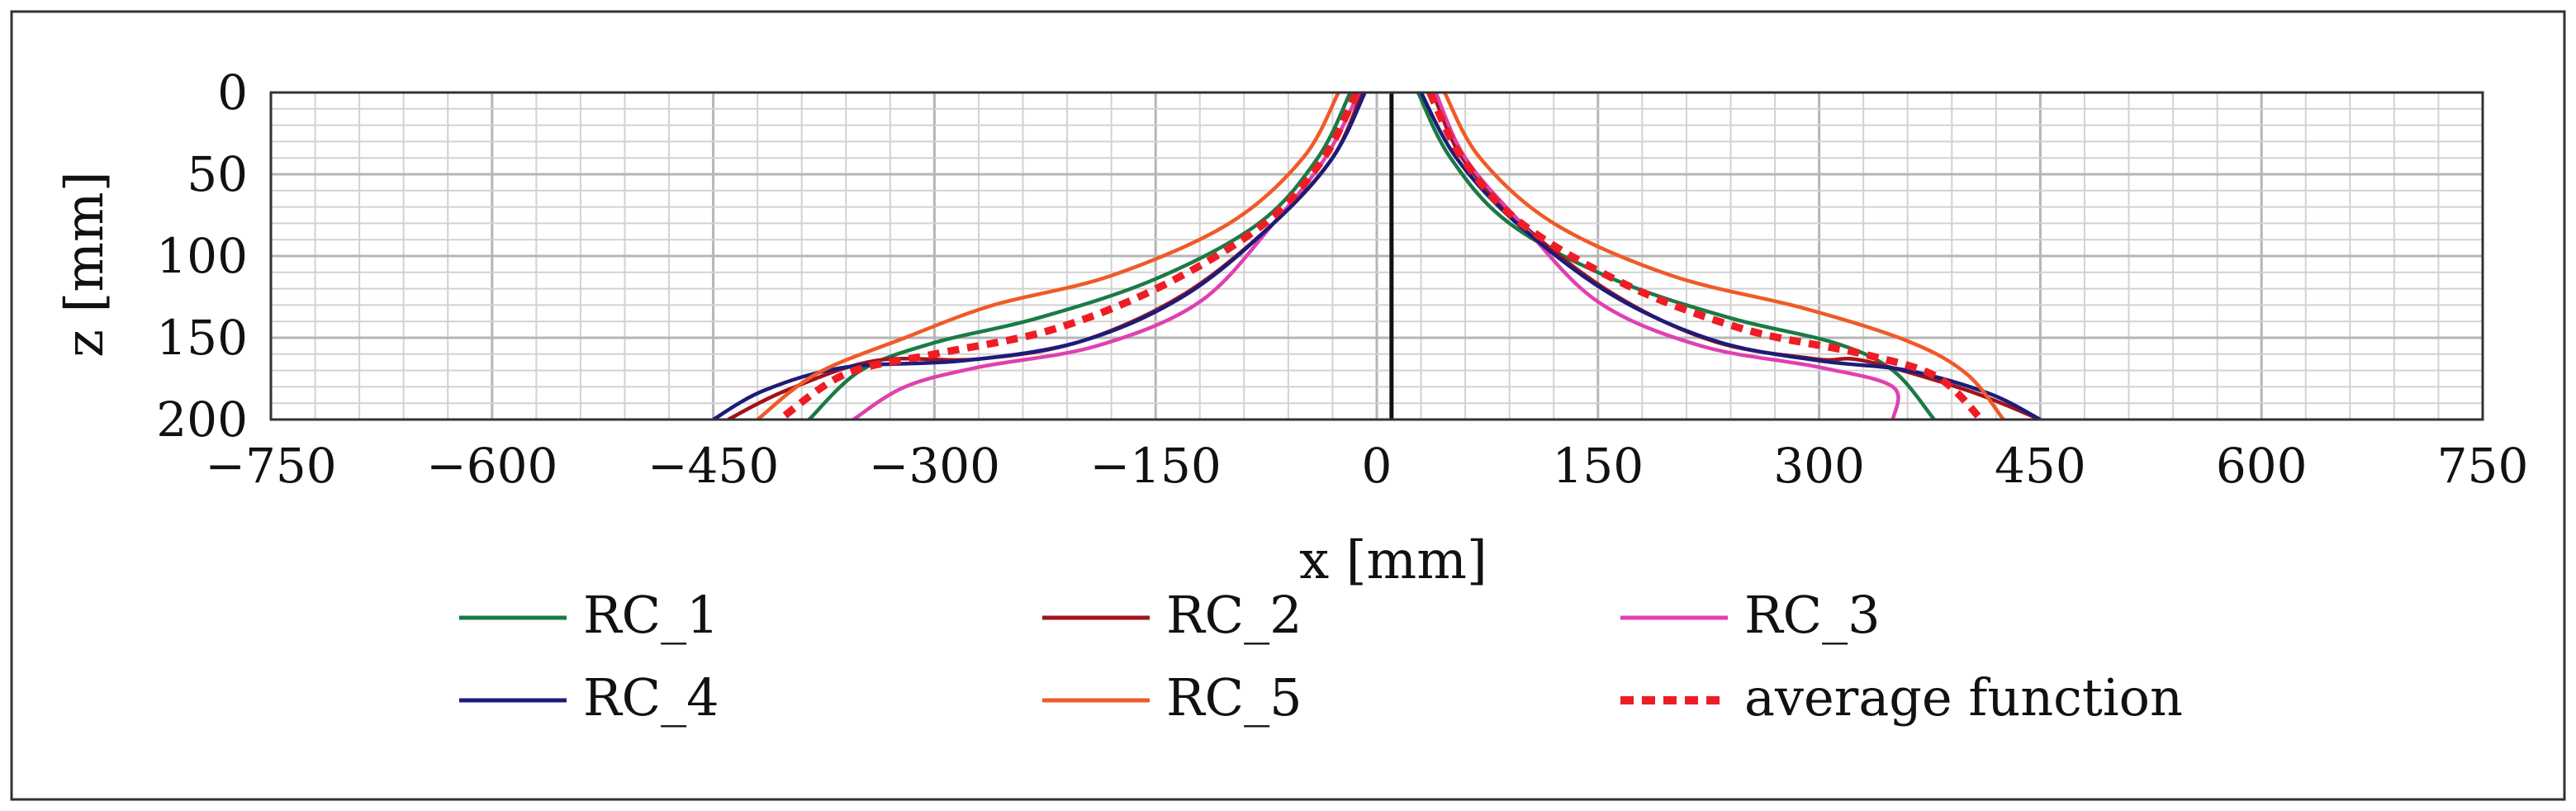 The height and width of the screenshot is (811, 2576). What do you see at coordinates (491, 466) in the screenshot?
I see `x-tick-label: −600` at bounding box center [491, 466].